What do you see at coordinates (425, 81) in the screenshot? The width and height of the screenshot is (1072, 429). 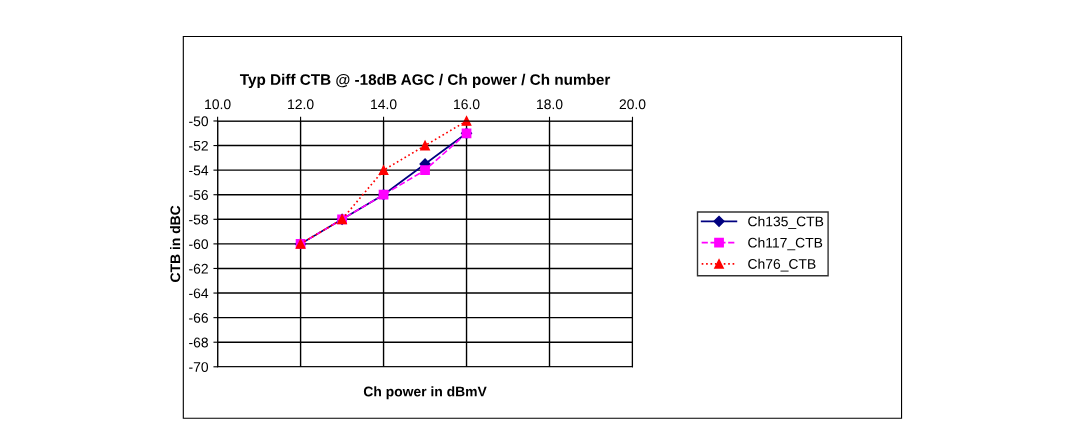 I see `chart-title: Typ Diff CTB @ -18dB AGC / Ch power / Ch number` at bounding box center [425, 81].